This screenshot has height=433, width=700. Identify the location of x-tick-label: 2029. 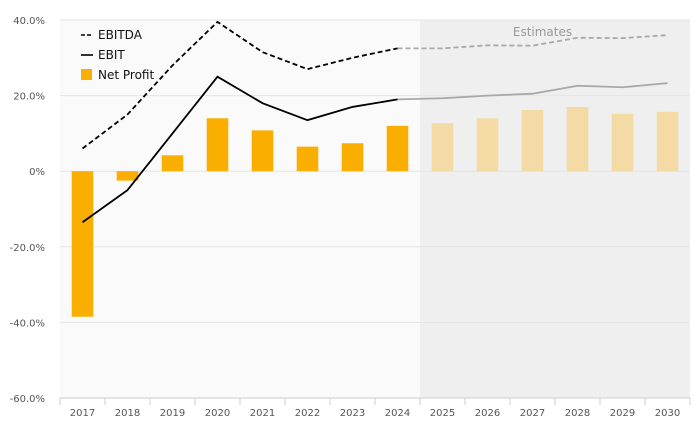
(622, 413).